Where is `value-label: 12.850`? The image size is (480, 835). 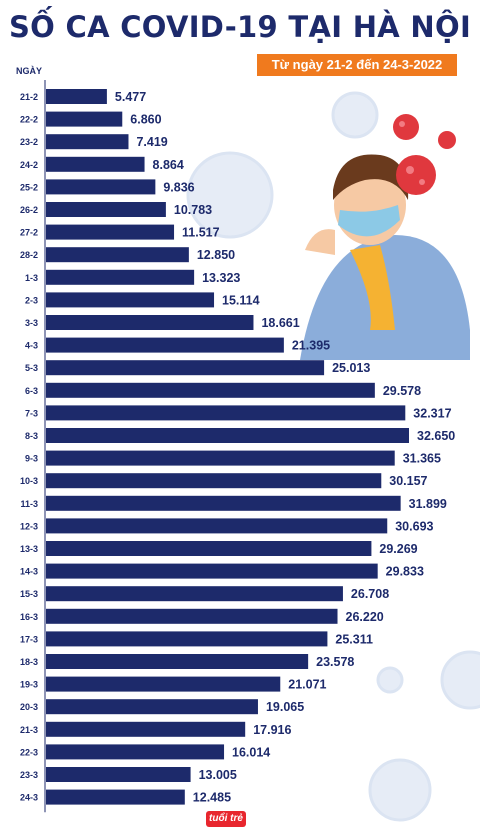 value-label: 12.850 is located at coordinates (216, 255).